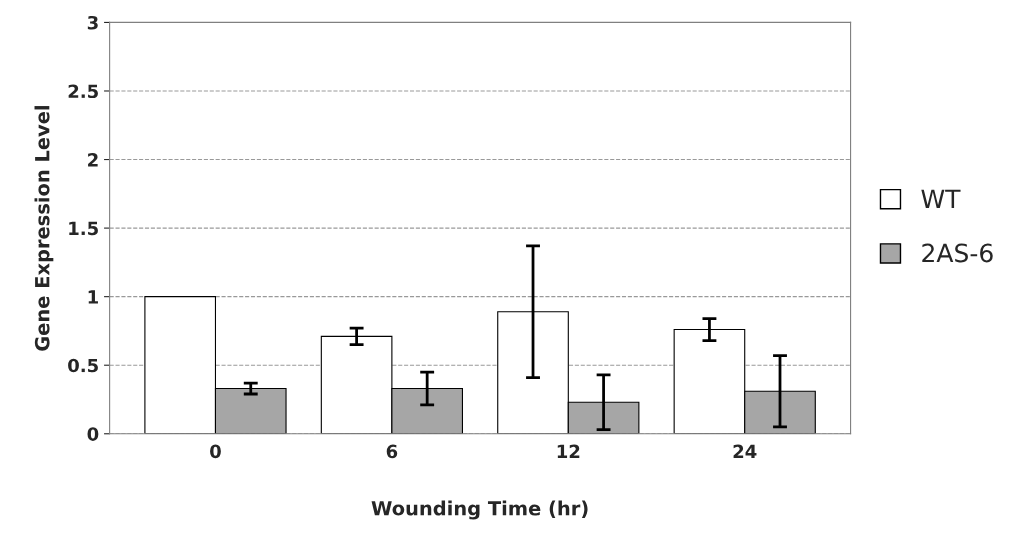  Describe the element at coordinates (92, 22) in the screenshot. I see `y-tick-label: 3` at that location.